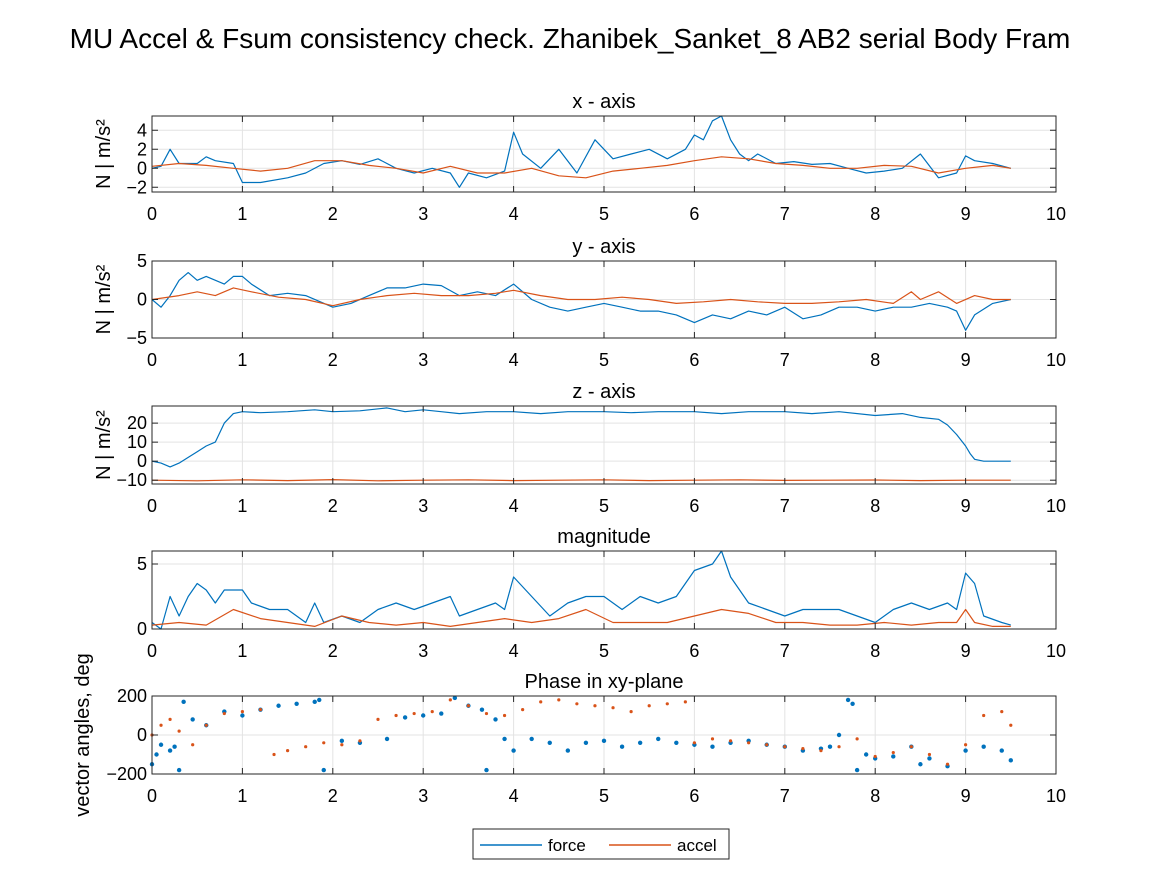 The width and height of the screenshot is (1167, 875). I want to click on y-tick-label: −10, so click(131, 480).